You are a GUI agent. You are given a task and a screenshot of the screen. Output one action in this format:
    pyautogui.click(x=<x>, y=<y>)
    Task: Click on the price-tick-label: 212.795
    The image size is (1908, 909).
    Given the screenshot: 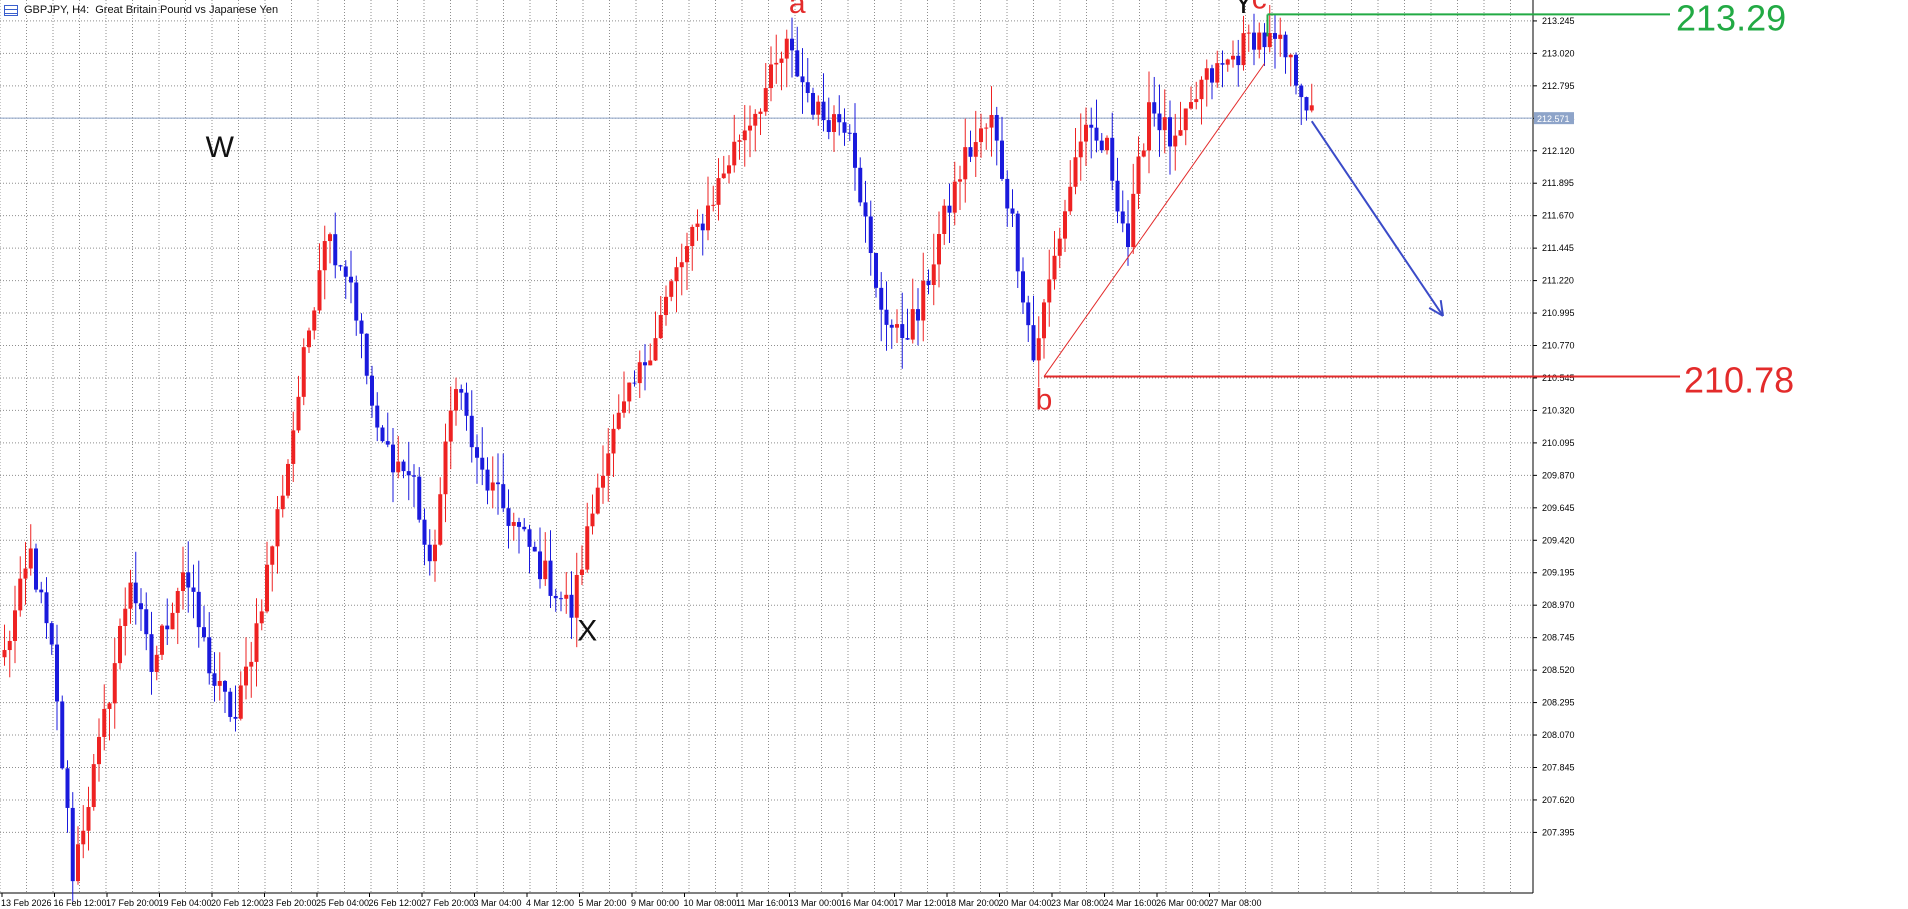 What is the action you would take?
    pyautogui.click(x=1558, y=86)
    